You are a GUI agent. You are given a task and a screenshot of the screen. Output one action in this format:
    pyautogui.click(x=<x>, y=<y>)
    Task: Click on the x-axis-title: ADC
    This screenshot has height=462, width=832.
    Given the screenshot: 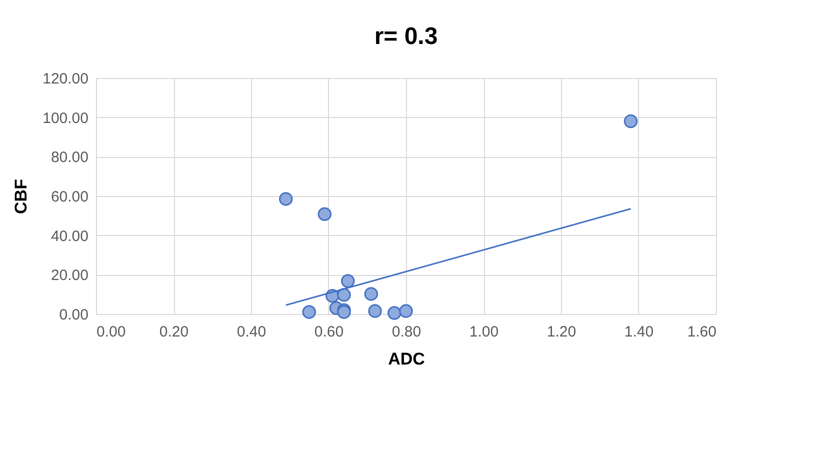 What is the action you would take?
    pyautogui.click(x=406, y=359)
    